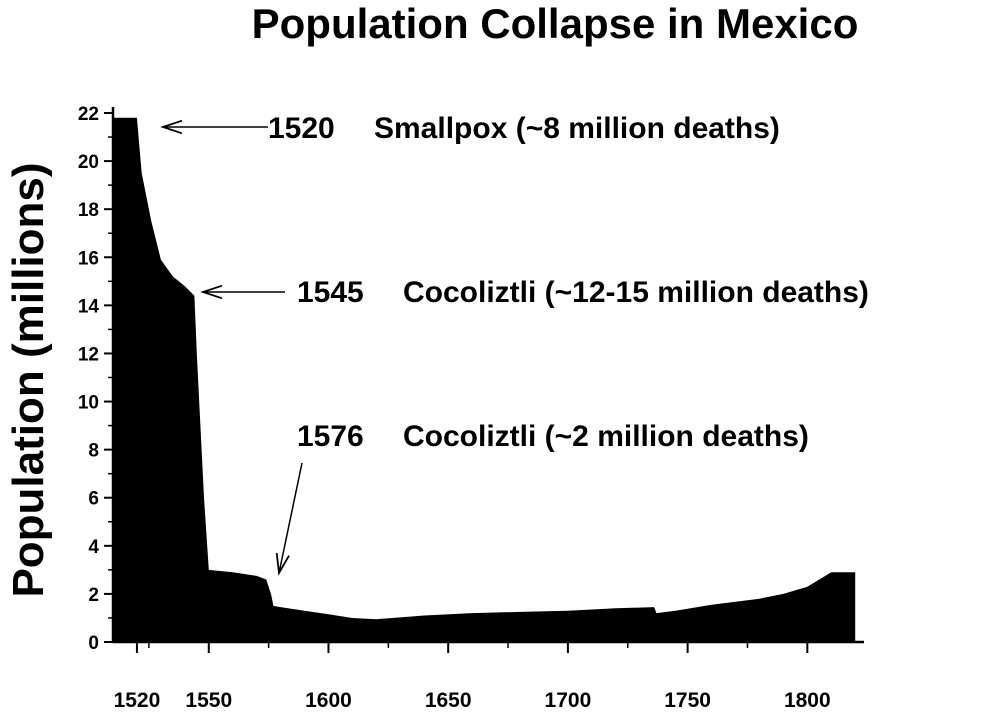 This screenshot has width=985, height=722. What do you see at coordinates (93, 643) in the screenshot?
I see `y-tick-label: 0` at bounding box center [93, 643].